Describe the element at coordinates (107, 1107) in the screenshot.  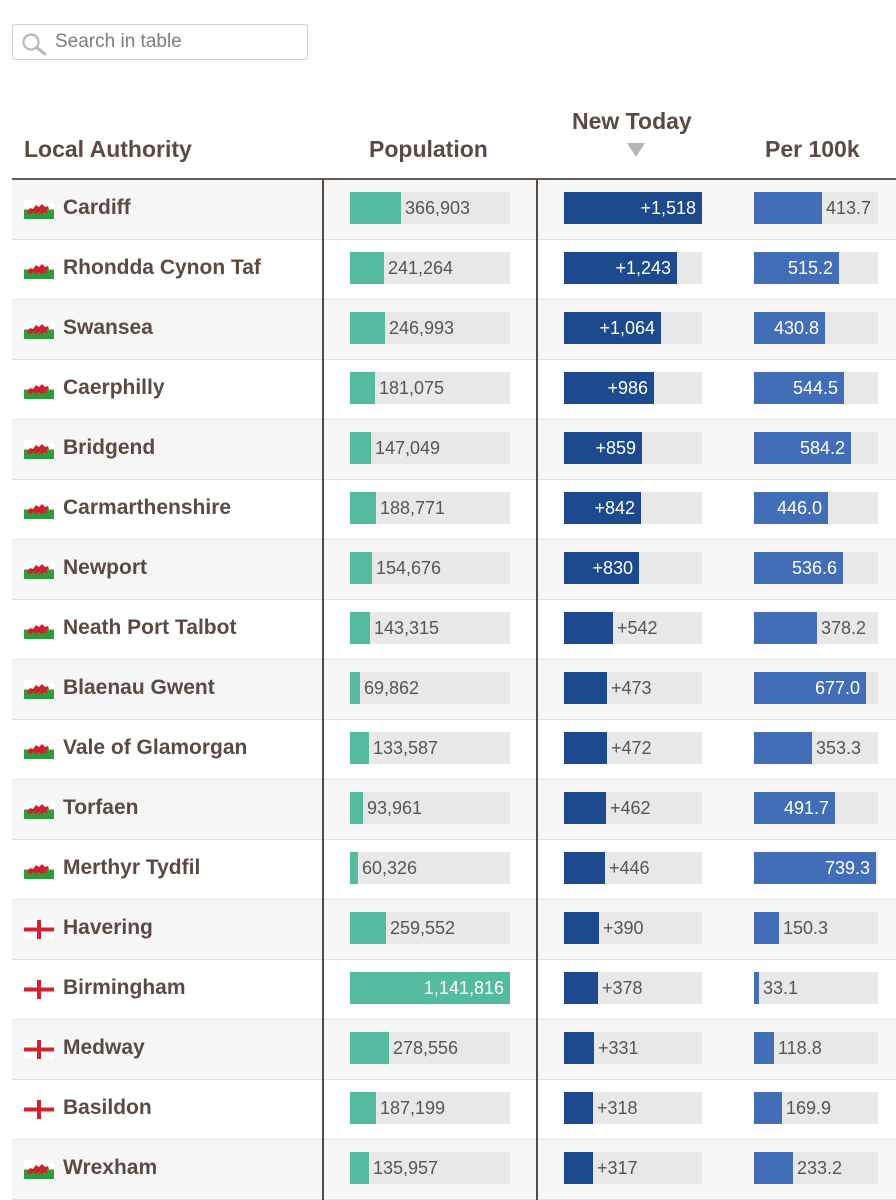
I see `authority-name: Basildon` at that location.